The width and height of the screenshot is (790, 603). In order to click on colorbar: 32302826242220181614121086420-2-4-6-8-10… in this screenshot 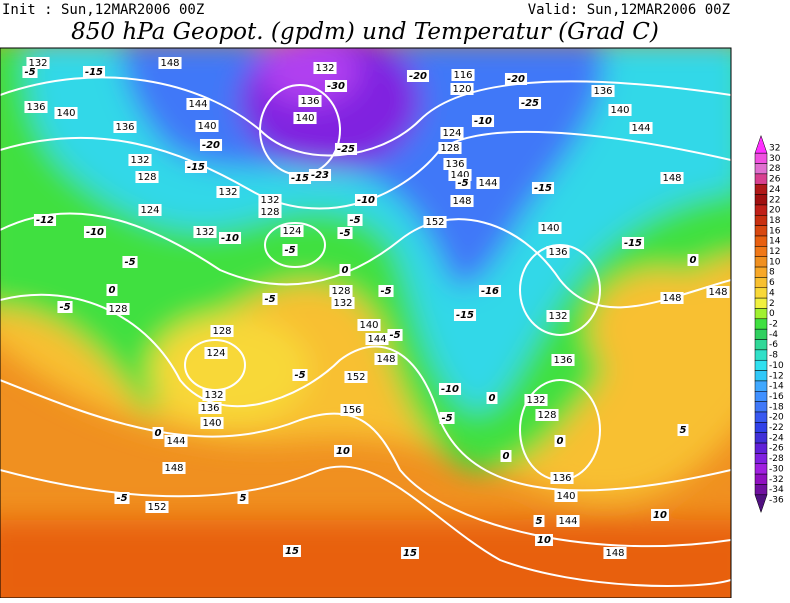, I will do `click(769, 324)`.